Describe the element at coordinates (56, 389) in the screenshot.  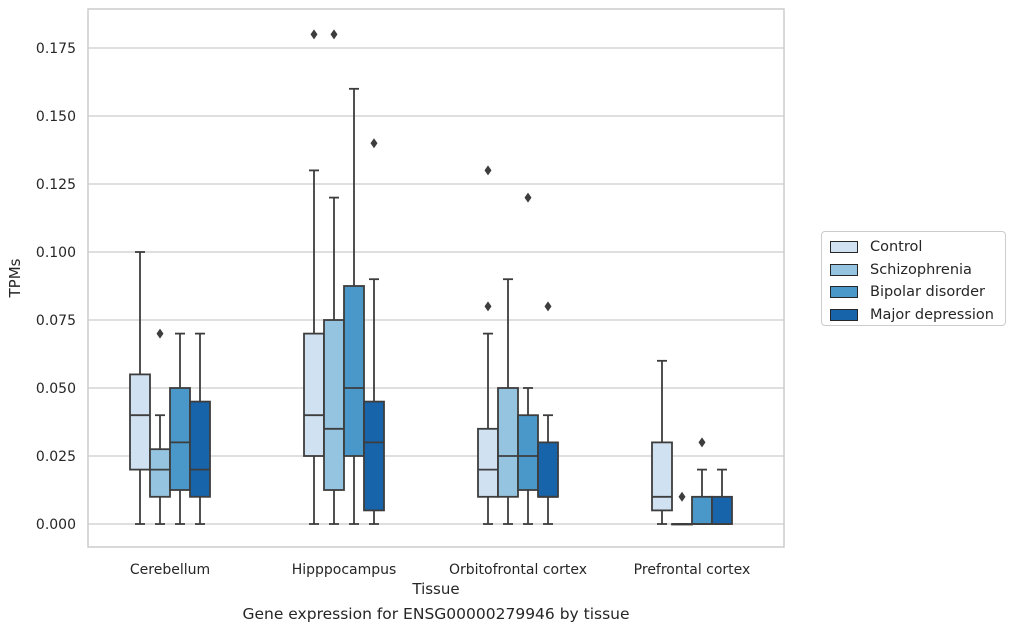
I see `y-tick-label: 0.050` at that location.